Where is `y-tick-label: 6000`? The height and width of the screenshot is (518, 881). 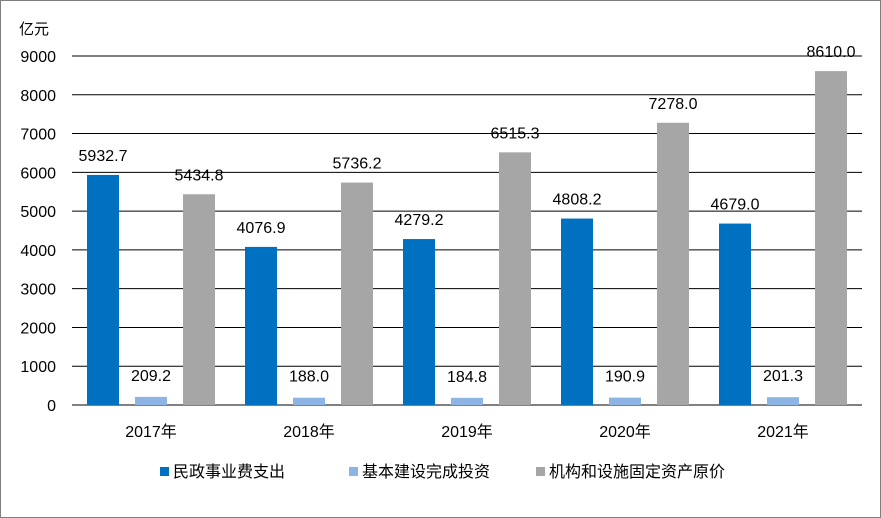
y-tick-label: 6000 is located at coordinates (38, 173).